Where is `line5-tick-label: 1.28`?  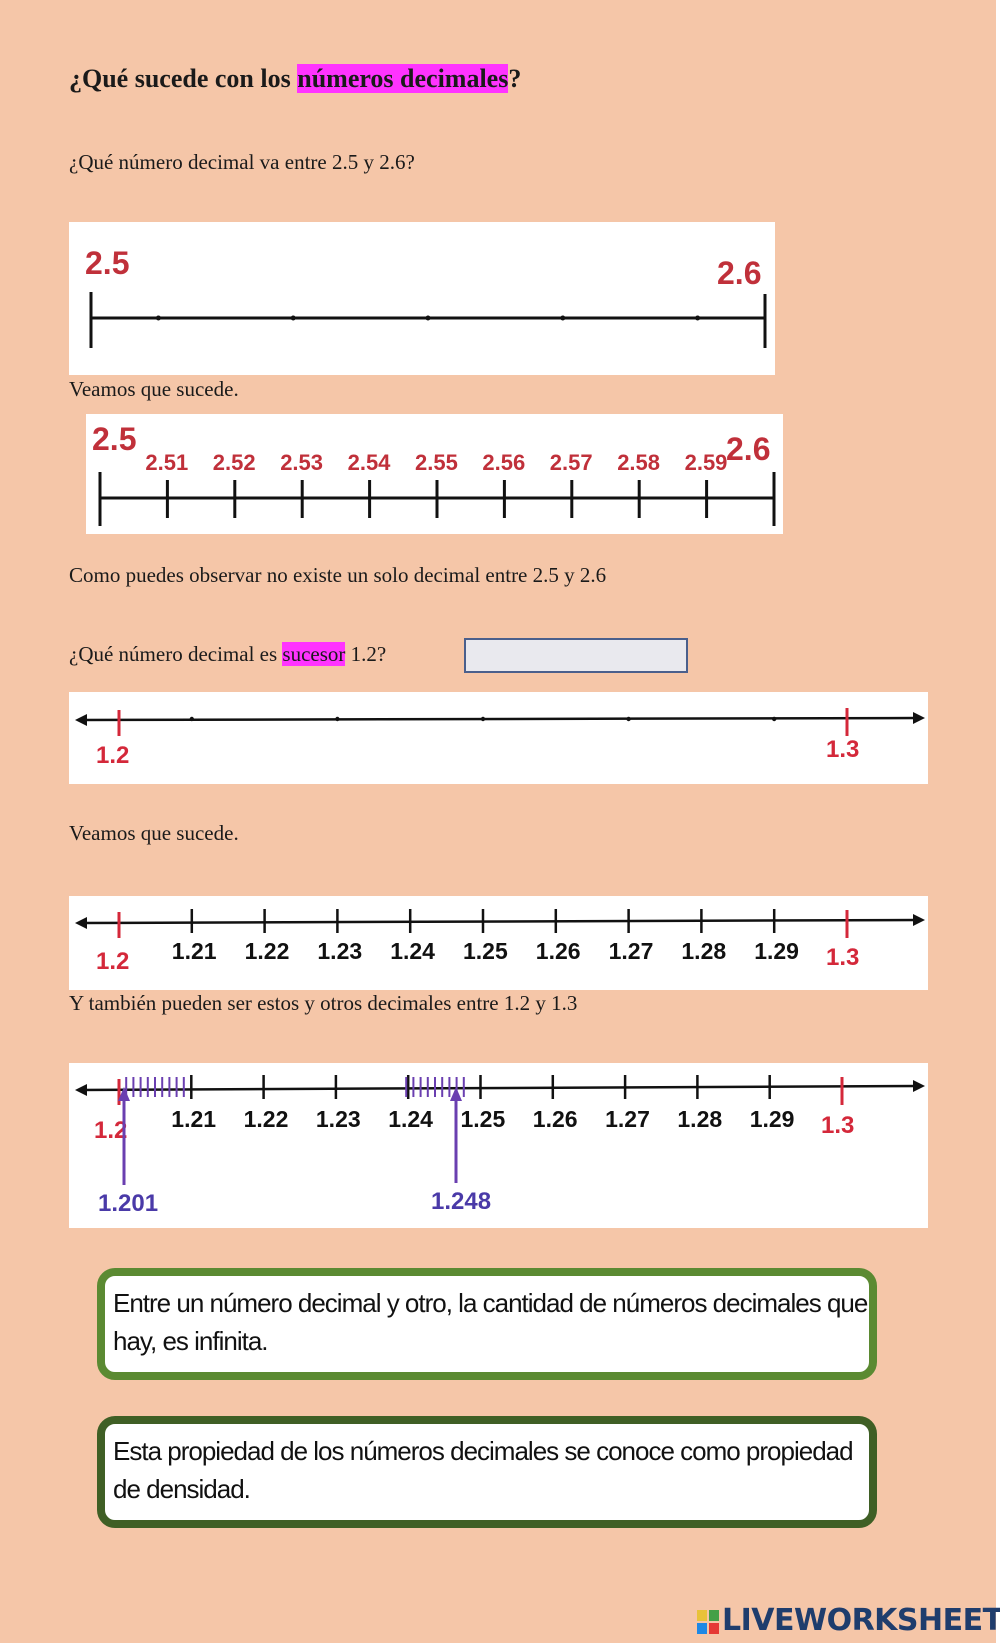
line5-tick-label: 1.28 is located at coordinates (699, 1119).